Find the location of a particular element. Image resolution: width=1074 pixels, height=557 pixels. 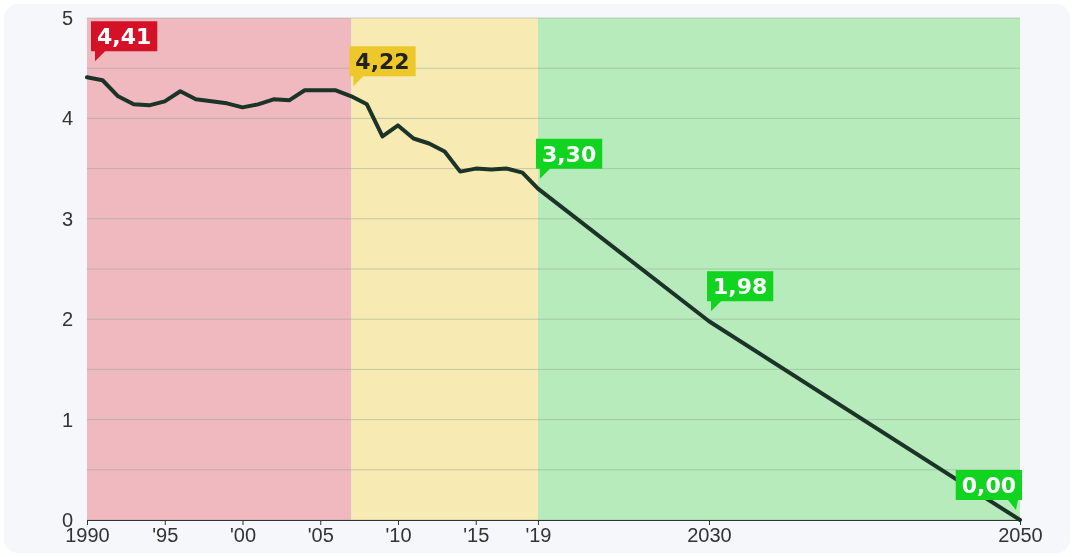

x-tick-label: '15 is located at coordinates (476, 535).